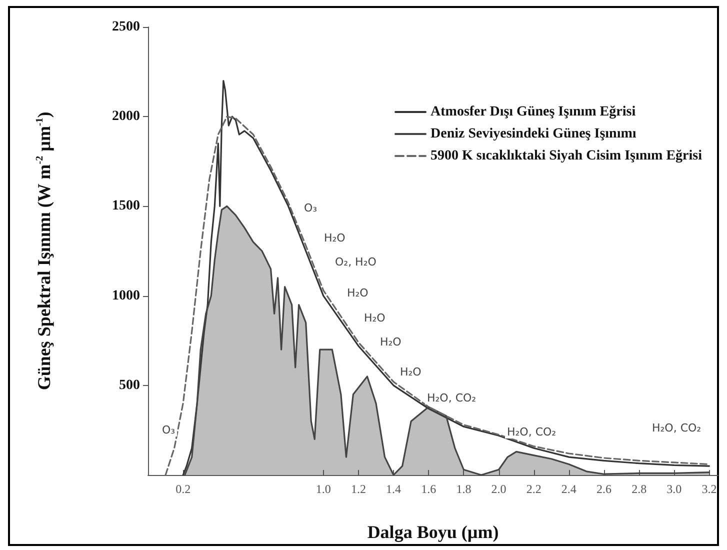 The height and width of the screenshot is (550, 727). I want to click on x-tick-label: 1.0, so click(323, 489).